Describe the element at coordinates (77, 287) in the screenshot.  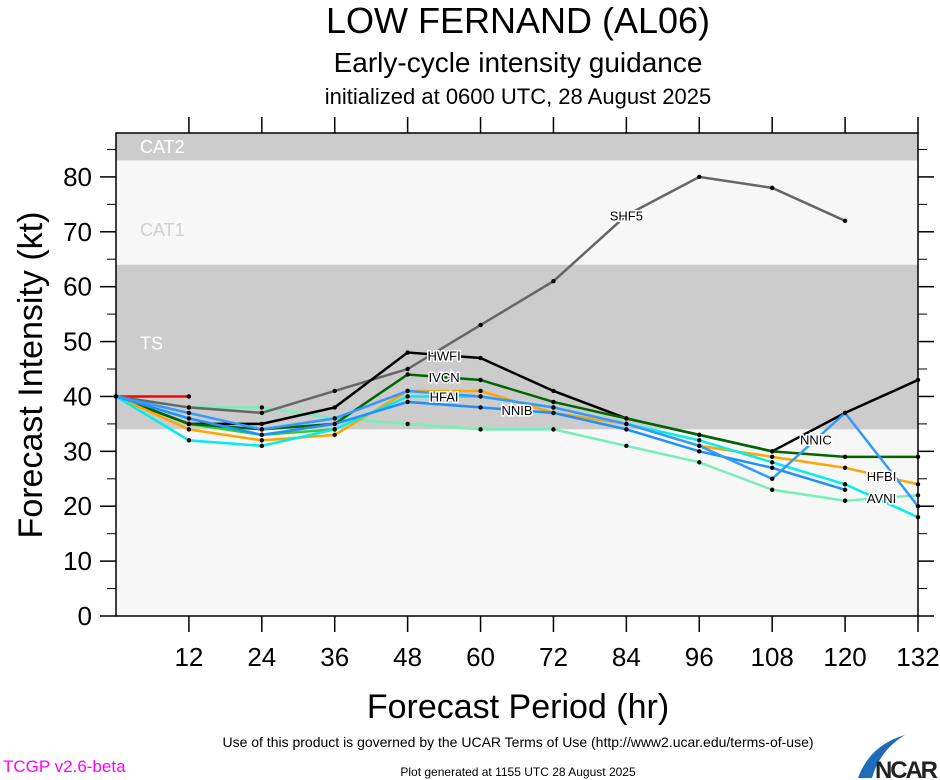
I see `y-tick-label: 60` at that location.